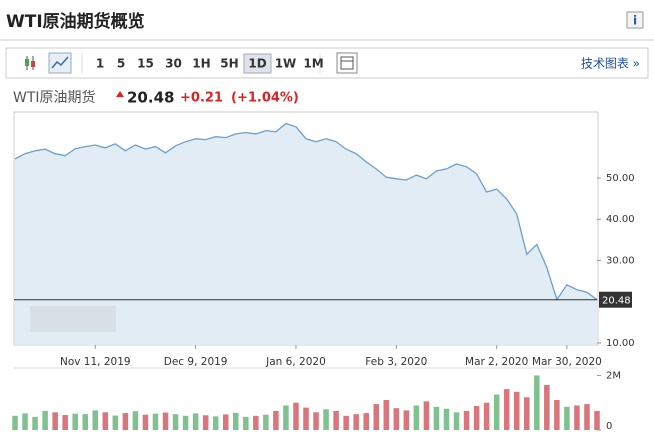 The width and height of the screenshot is (654, 434). I want to click on current-price-box, so click(615, 299).